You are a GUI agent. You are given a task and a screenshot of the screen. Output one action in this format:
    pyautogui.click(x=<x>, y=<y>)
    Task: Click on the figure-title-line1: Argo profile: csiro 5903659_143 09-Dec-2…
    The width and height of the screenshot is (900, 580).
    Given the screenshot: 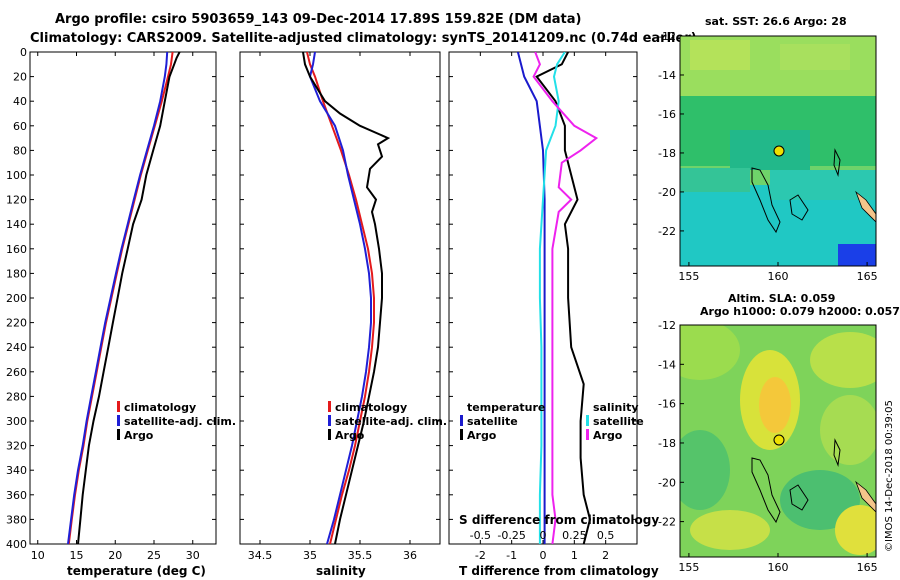 What is the action you would take?
    pyautogui.click(x=318, y=19)
    